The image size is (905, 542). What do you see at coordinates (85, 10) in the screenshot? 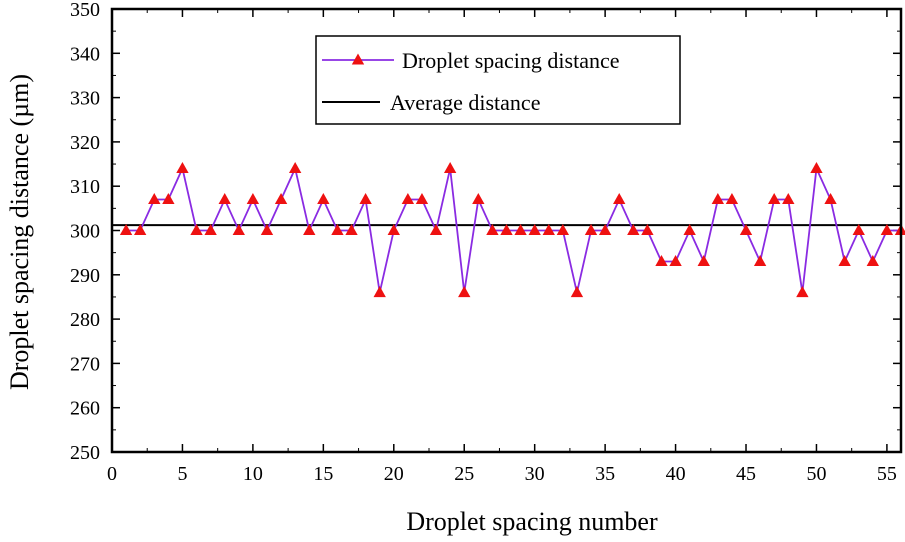
I see `y-tick-label: 350` at bounding box center [85, 10].